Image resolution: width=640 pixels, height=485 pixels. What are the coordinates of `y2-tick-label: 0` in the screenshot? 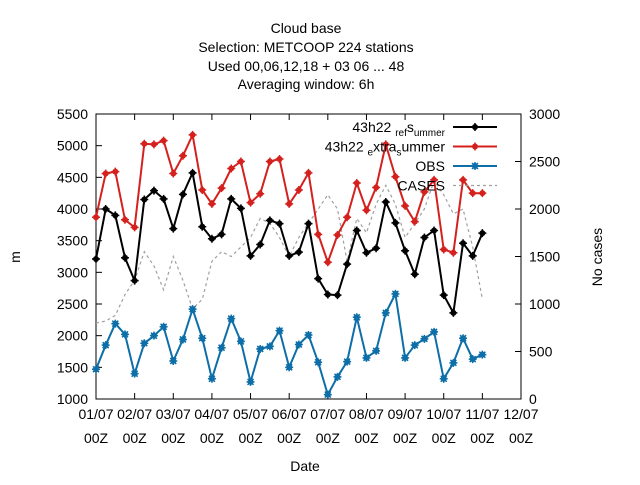 It's located at (533, 399).